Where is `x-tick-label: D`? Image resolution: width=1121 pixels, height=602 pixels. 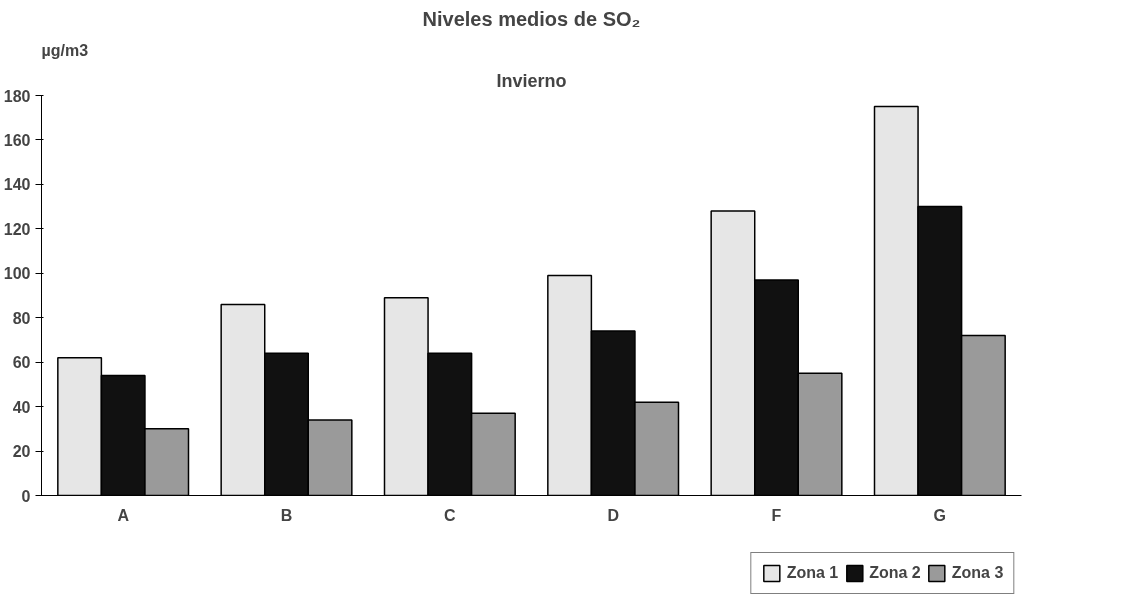 x-tick-label: D is located at coordinates (613, 515).